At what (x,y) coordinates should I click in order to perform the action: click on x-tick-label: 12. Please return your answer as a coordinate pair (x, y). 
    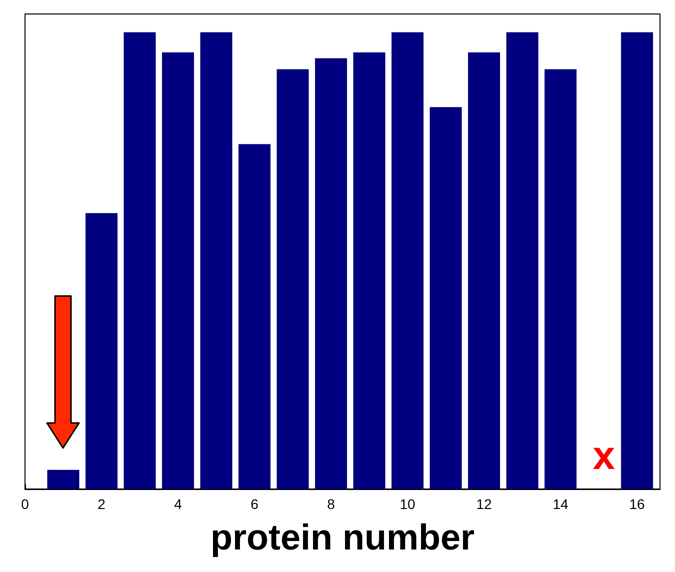
    Looking at the image, I should click on (484, 504).